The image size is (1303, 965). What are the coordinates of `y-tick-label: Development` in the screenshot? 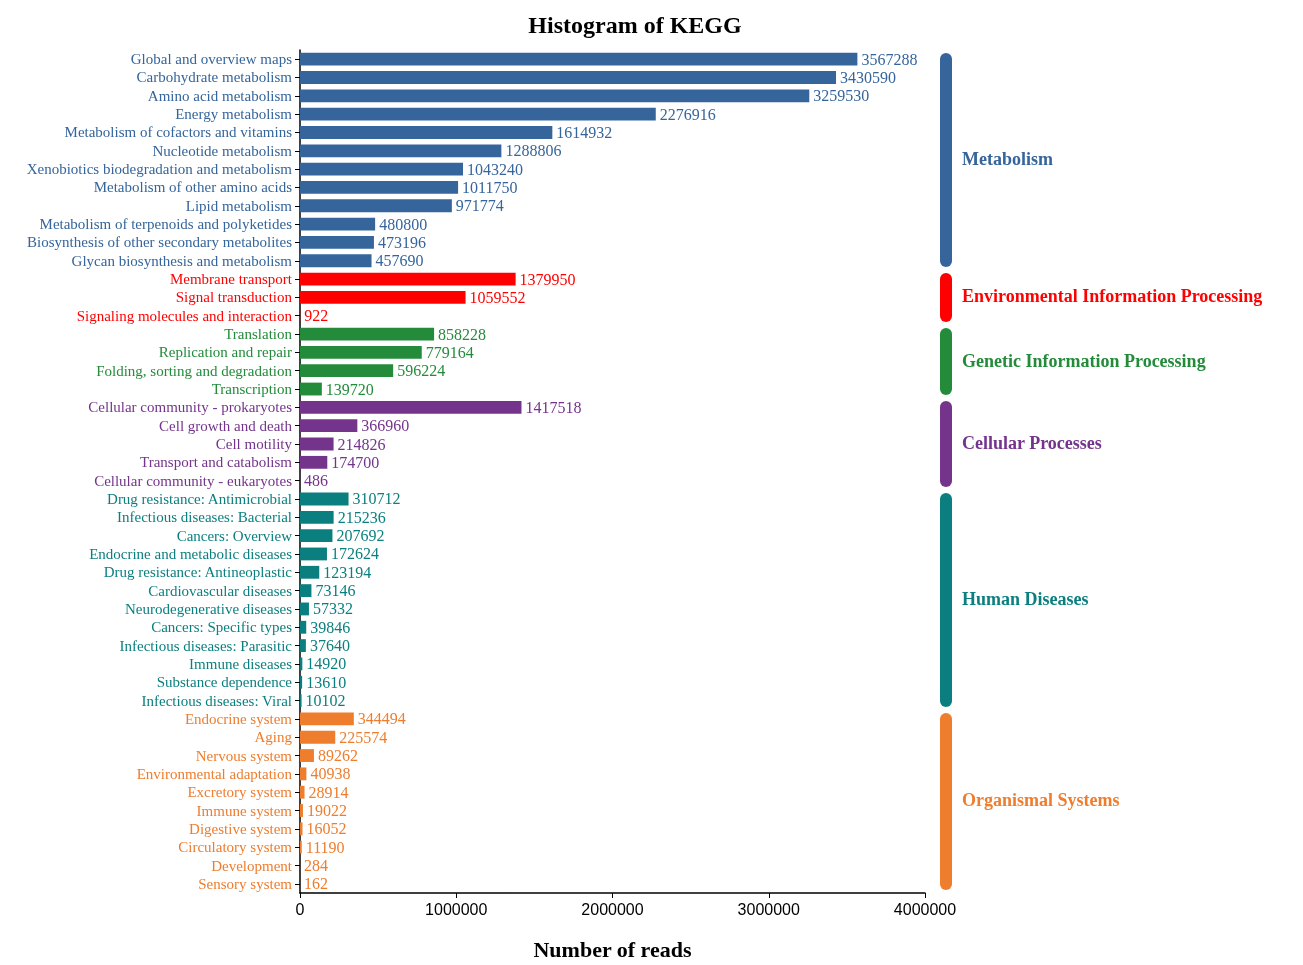 It's located at (252, 865).